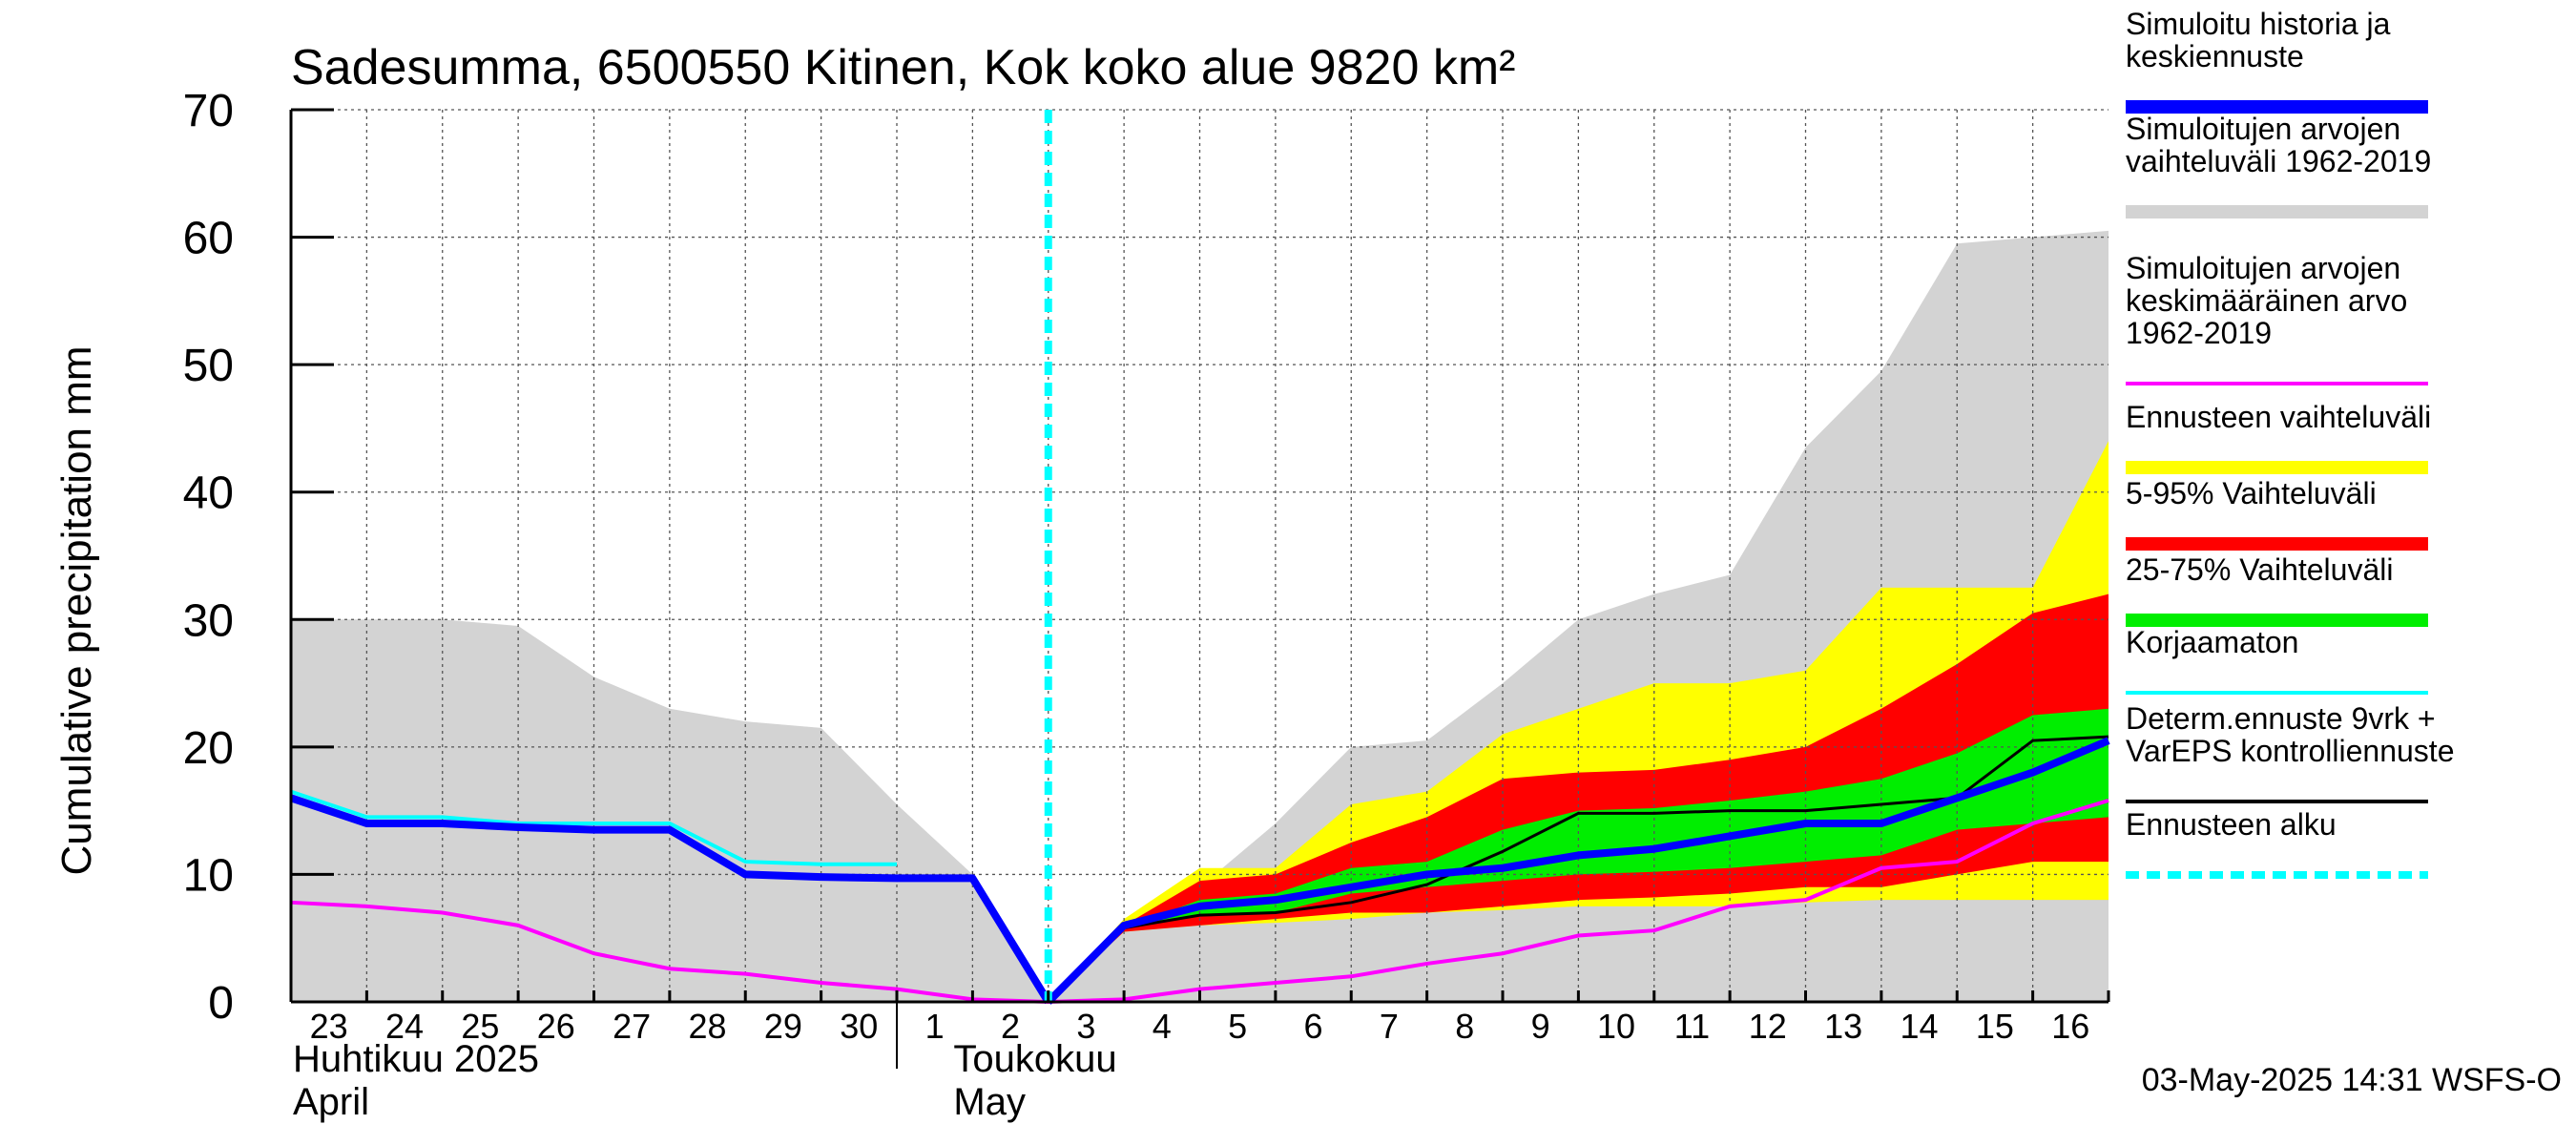 This screenshot has width=2576, height=1145. Describe the element at coordinates (2251, 493) in the screenshot. I see `legend-label: 5-95% Vaihteluväli` at that location.